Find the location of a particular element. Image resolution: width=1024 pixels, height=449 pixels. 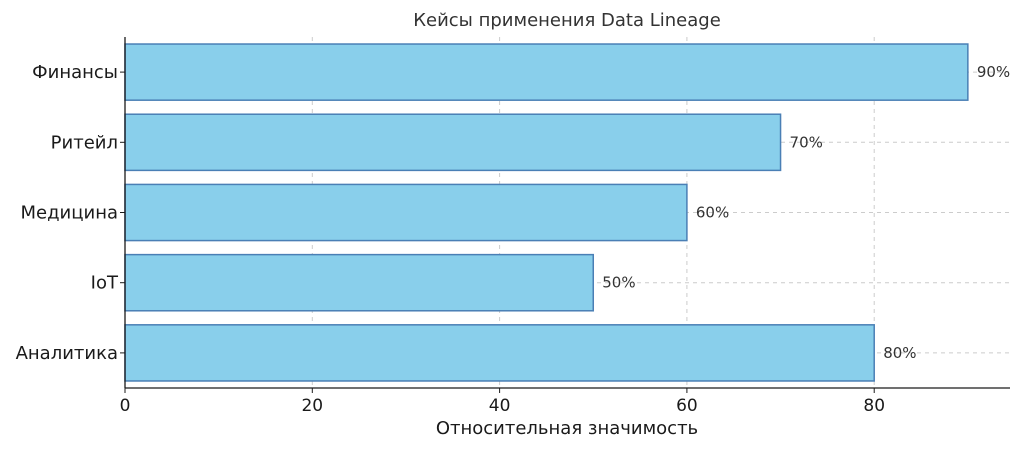

y-tick-label: Аналитика is located at coordinates (67, 353).